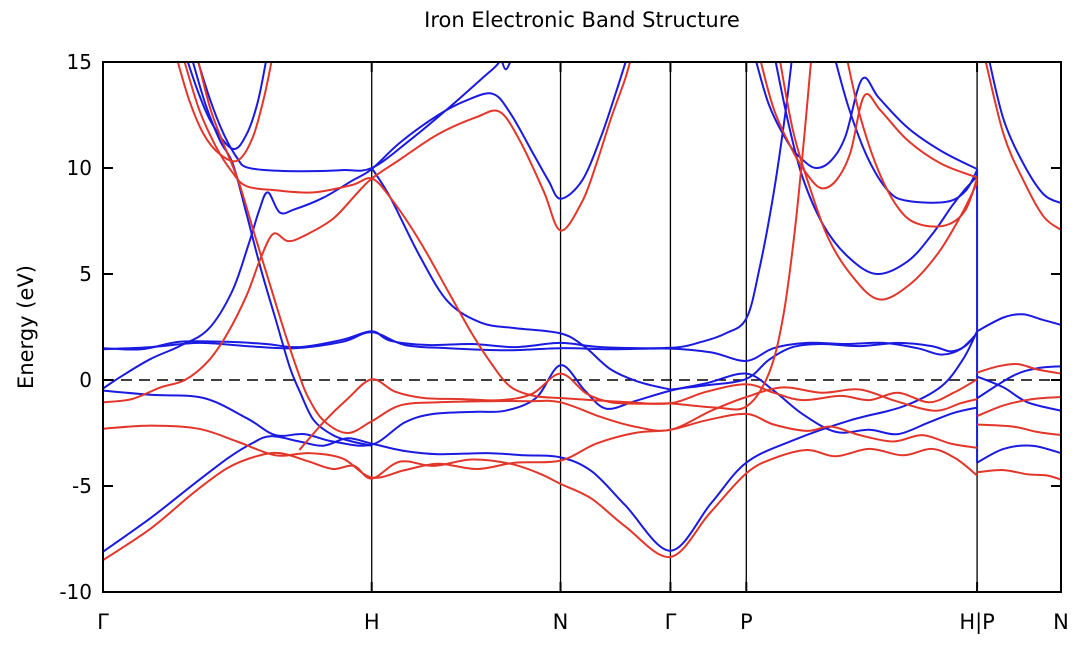 The image size is (1088, 646). I want to click on x-tick-label-H|P: H|P, so click(977, 622).